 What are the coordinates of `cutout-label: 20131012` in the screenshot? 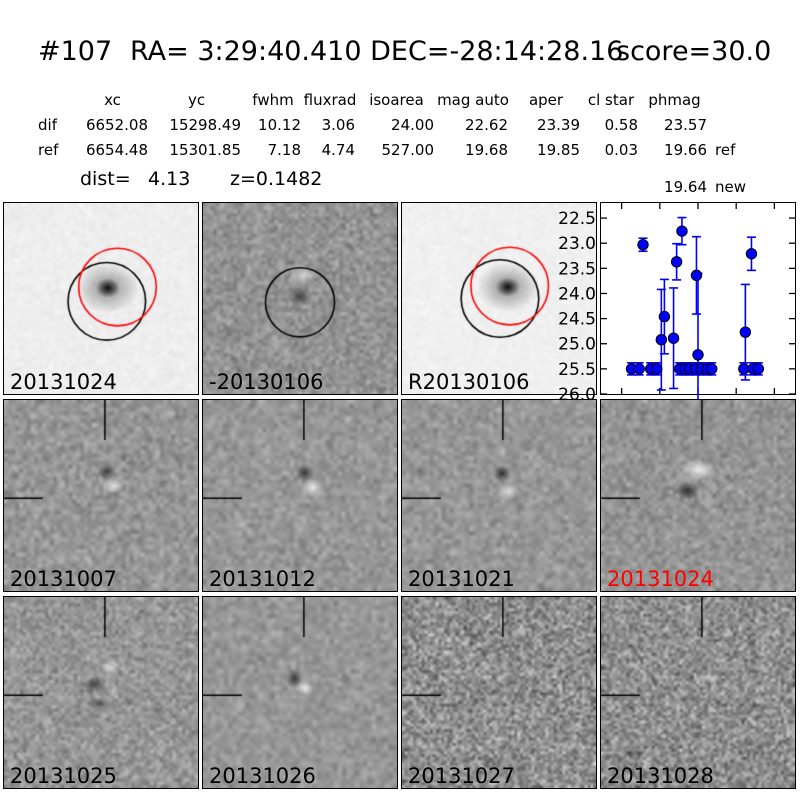 It's located at (262, 579).